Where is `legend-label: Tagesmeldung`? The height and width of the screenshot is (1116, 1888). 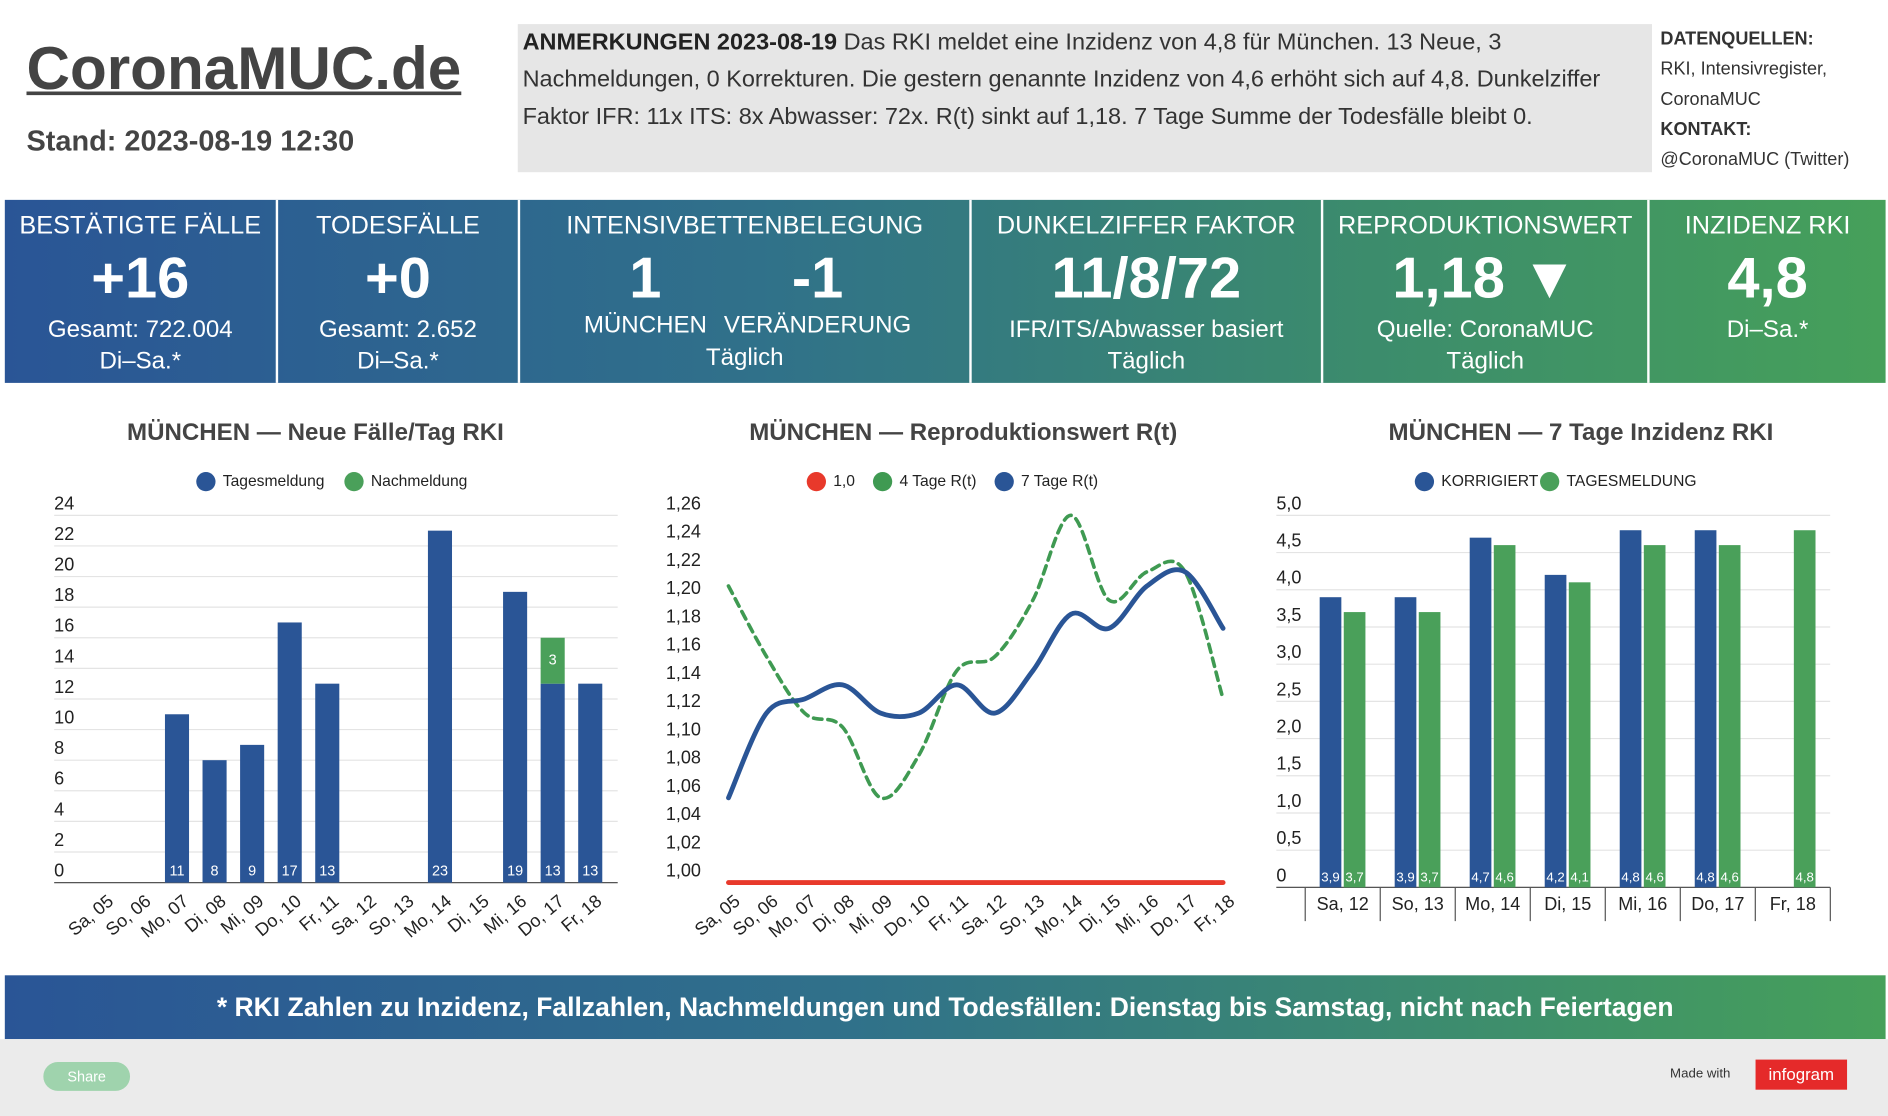 legend-label: Tagesmeldung is located at coordinates (274, 481).